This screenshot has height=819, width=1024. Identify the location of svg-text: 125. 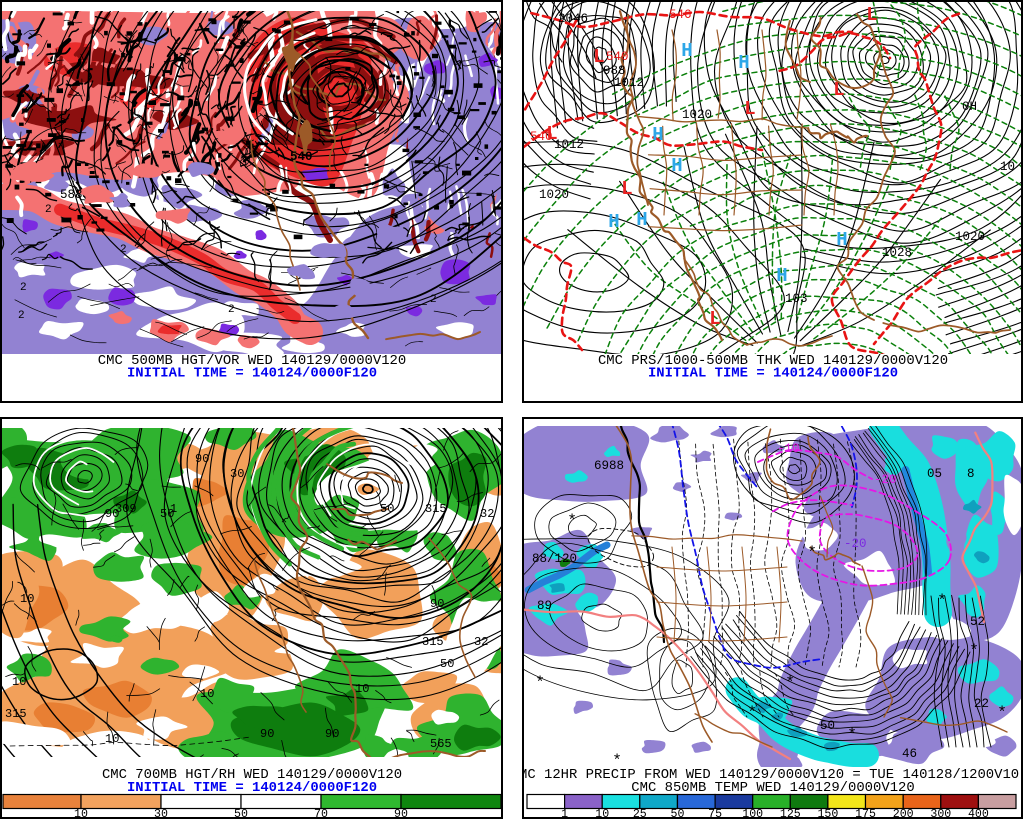
(790, 813).